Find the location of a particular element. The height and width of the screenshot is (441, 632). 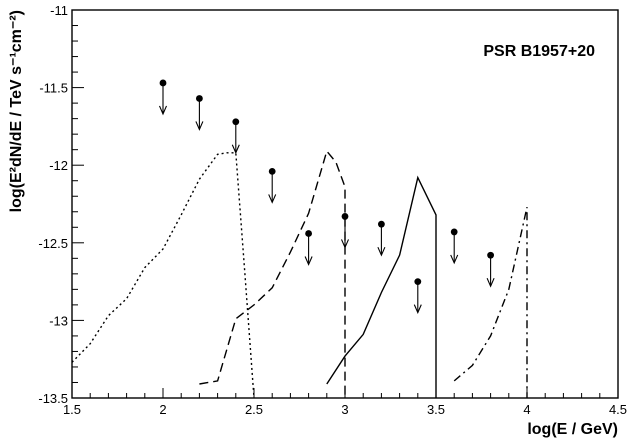

y-tick-label: -12.5 is located at coordinates (53, 243).